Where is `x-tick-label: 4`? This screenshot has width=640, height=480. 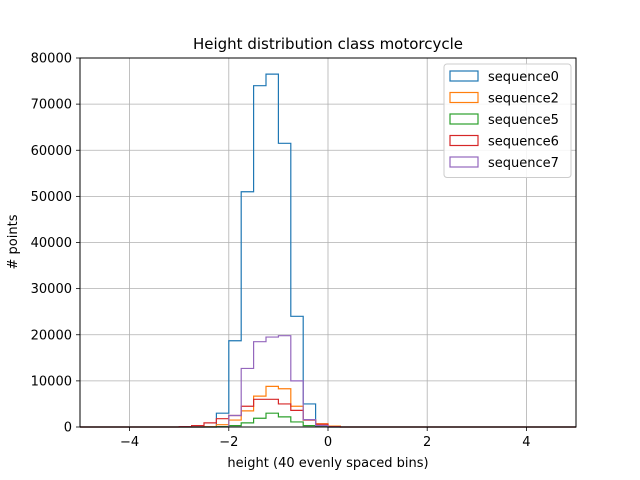
x-tick-label: 4 is located at coordinates (526, 442).